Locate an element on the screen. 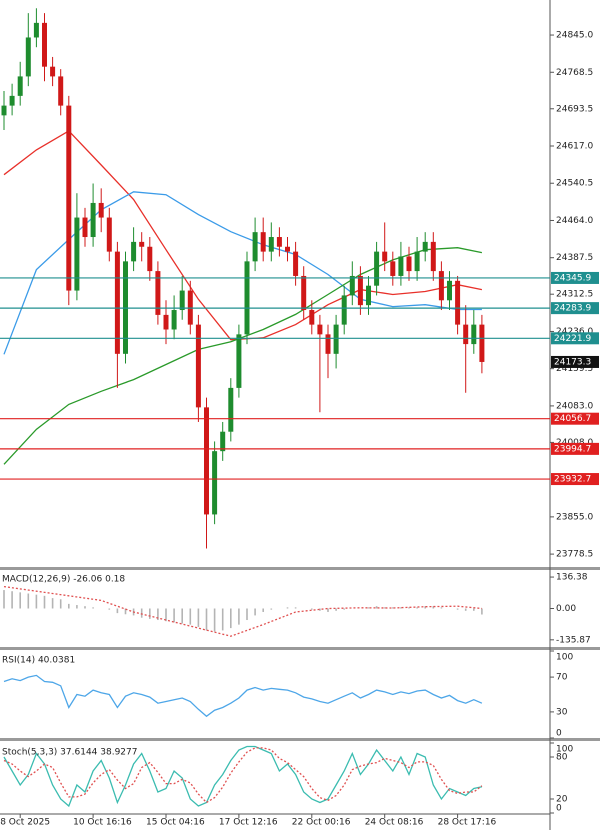 The width and height of the screenshot is (600, 830). y-tick-label: 24083.0 is located at coordinates (574, 406).